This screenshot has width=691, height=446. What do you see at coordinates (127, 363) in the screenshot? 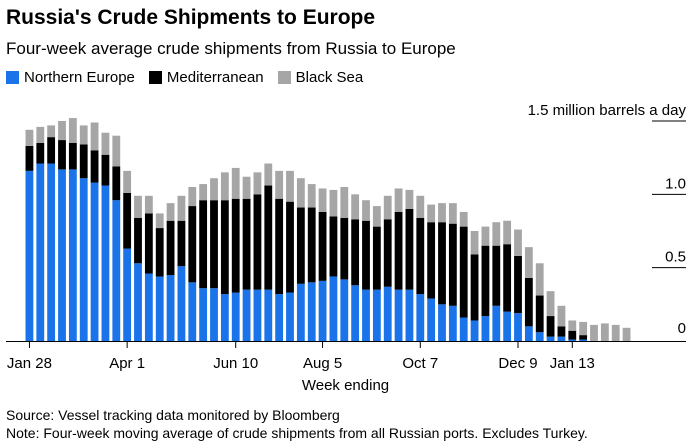
I see `x-tick-label: Apr 1` at bounding box center [127, 363].